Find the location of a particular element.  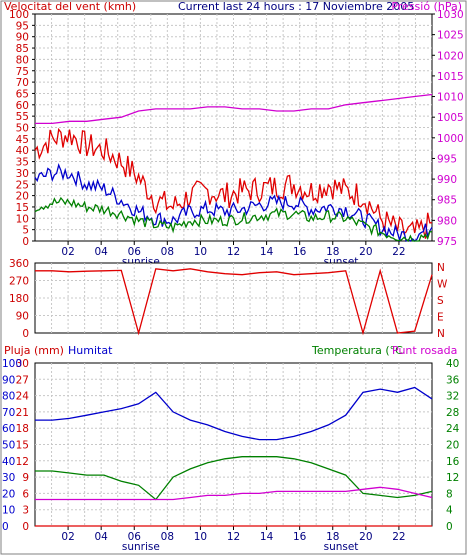

panel3-rain-tick: 24 is located at coordinates (23, 397).